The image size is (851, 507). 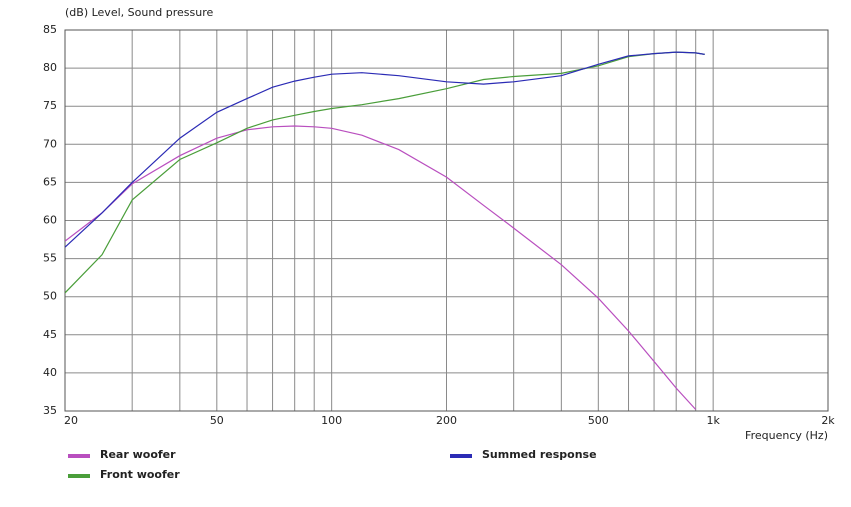 What do you see at coordinates (50, 181) in the screenshot?
I see `y-tick-label: 65` at bounding box center [50, 181].